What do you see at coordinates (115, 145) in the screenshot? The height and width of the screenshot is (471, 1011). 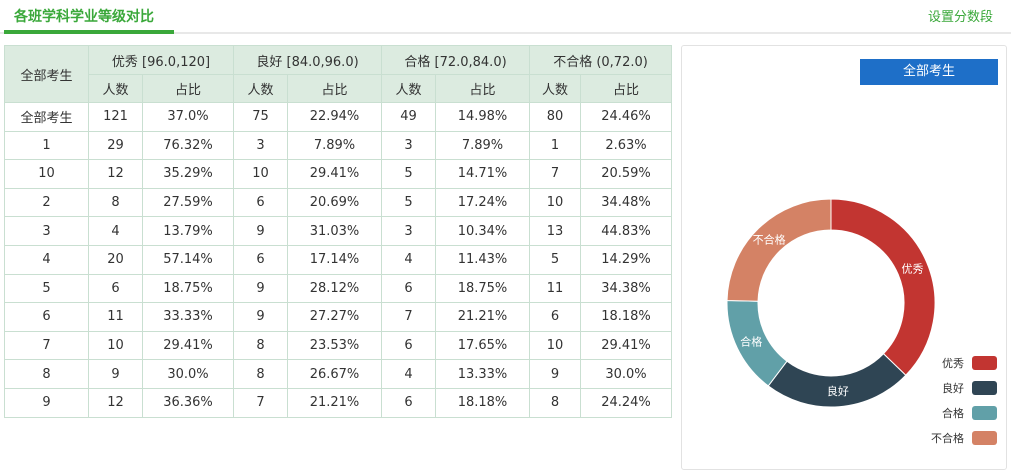 I see `count-cell: 29` at bounding box center [115, 145].